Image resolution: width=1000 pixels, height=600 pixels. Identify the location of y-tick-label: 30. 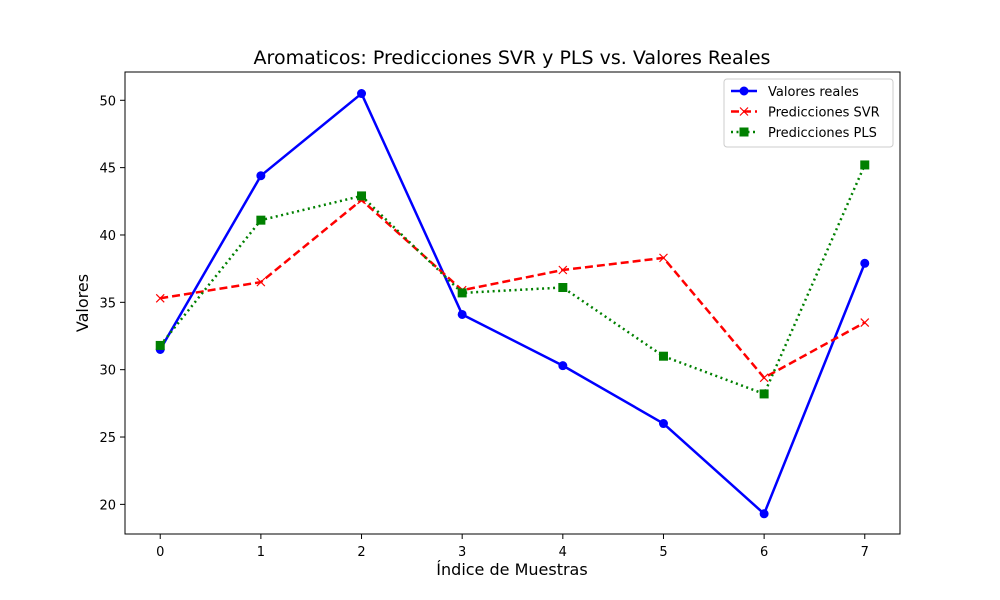
(107, 371).